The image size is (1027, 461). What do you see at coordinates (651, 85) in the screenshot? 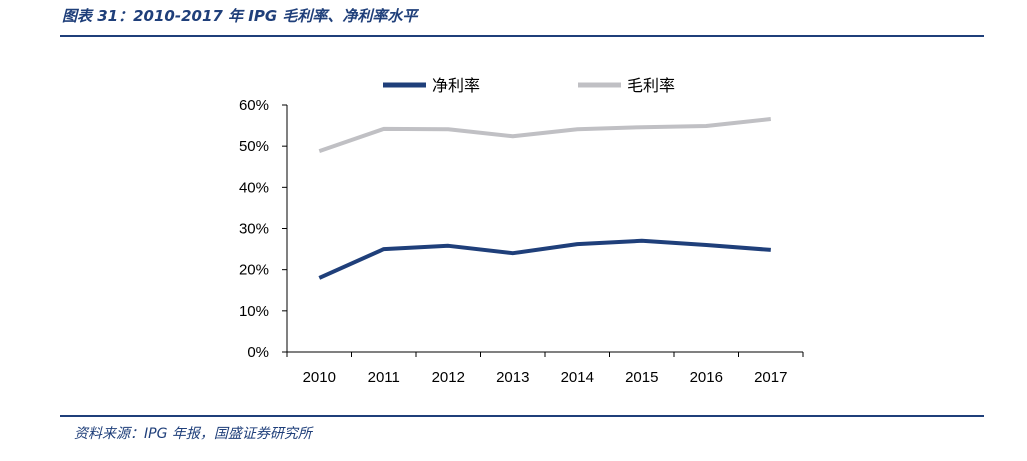
I see `legend-label-gross-margin: 毛利率` at bounding box center [651, 85].